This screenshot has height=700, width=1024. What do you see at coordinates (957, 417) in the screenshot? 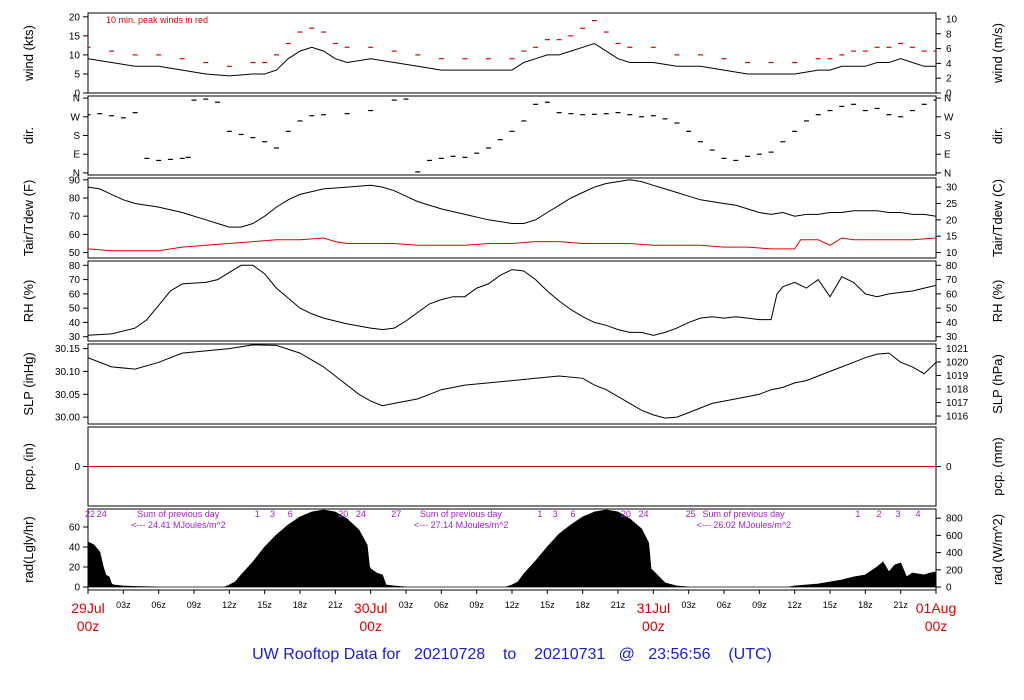
I see `slp-right-tick-label: 1016` at bounding box center [957, 417].